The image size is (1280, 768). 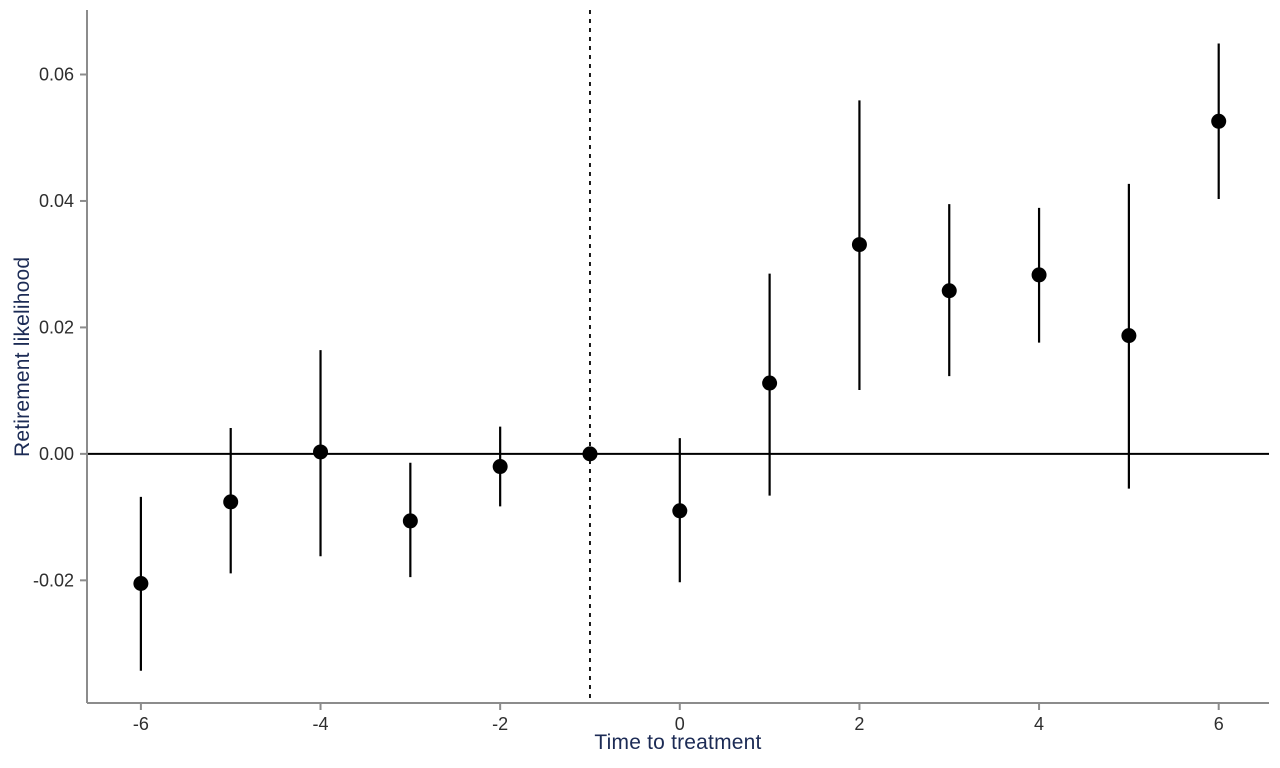 What do you see at coordinates (500, 724) in the screenshot?
I see `x-tick-label: -2` at bounding box center [500, 724].